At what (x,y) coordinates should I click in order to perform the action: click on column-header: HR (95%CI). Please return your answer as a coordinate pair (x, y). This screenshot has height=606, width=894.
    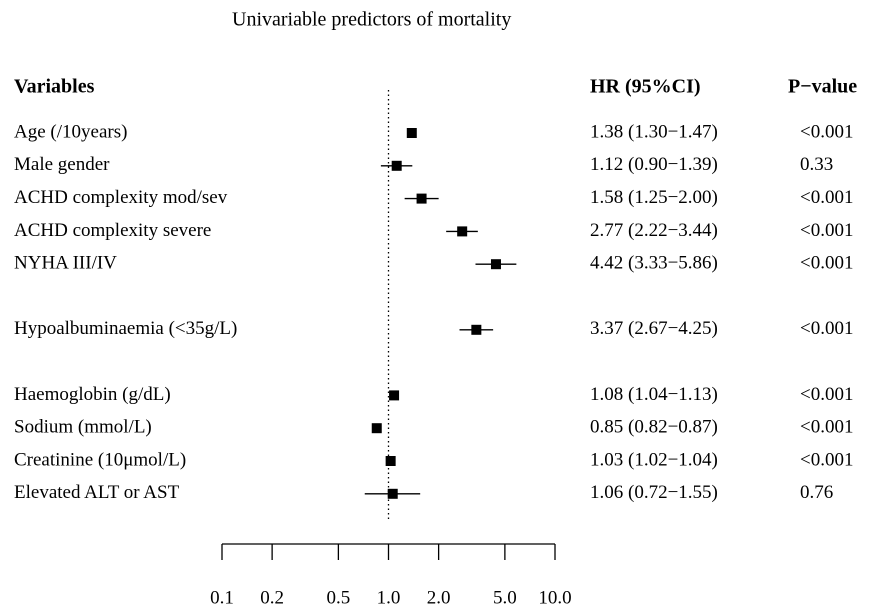
    Looking at the image, I should click on (645, 87).